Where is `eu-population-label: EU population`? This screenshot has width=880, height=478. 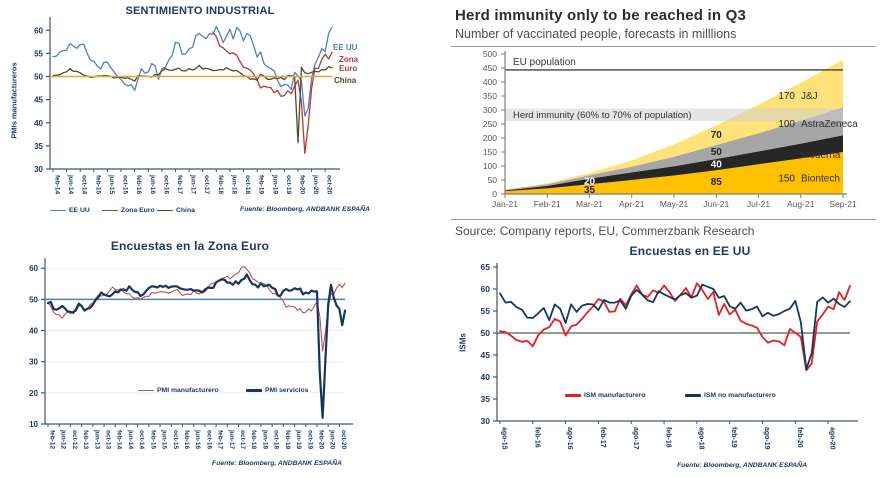 eu-population-label: EU population is located at coordinates (544, 62).